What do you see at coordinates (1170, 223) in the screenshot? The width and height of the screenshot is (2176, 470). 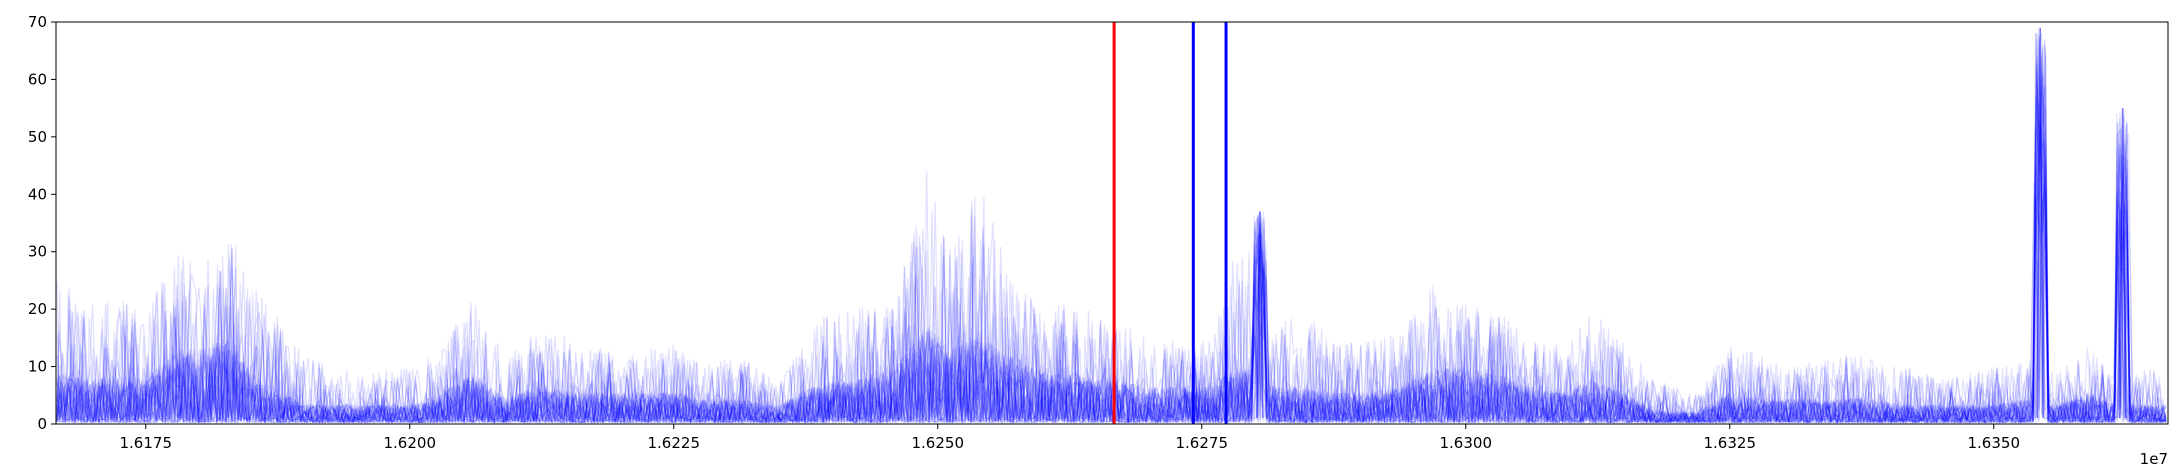 I see `vertical-marker-layer` at bounding box center [1170, 223].